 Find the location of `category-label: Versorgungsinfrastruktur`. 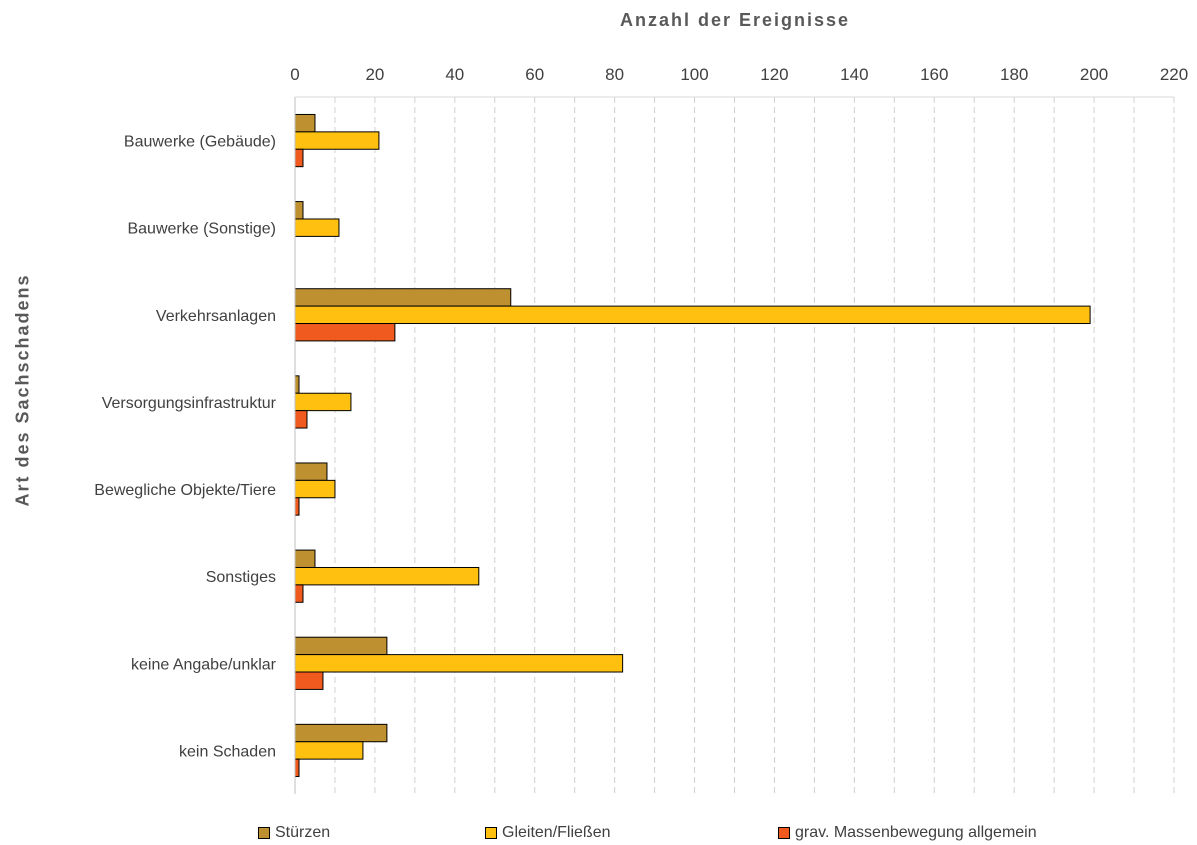

category-label: Versorgungsinfrastruktur is located at coordinates (189, 403).